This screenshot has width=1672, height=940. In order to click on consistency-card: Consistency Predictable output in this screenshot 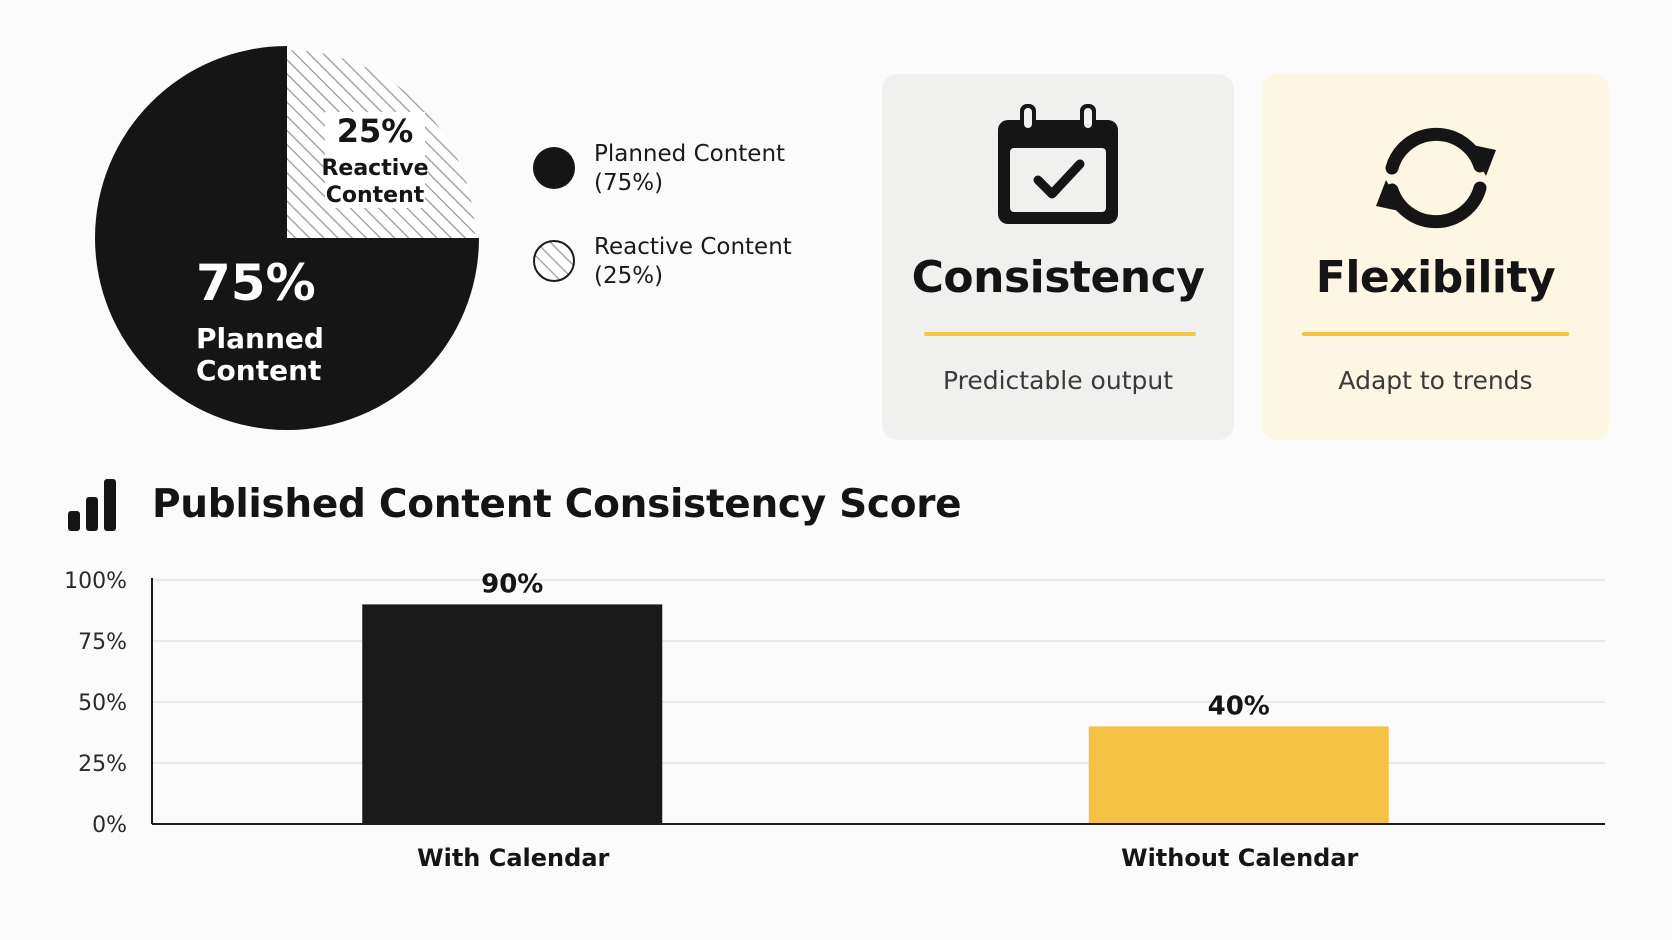, I will do `click(1058, 257)`.